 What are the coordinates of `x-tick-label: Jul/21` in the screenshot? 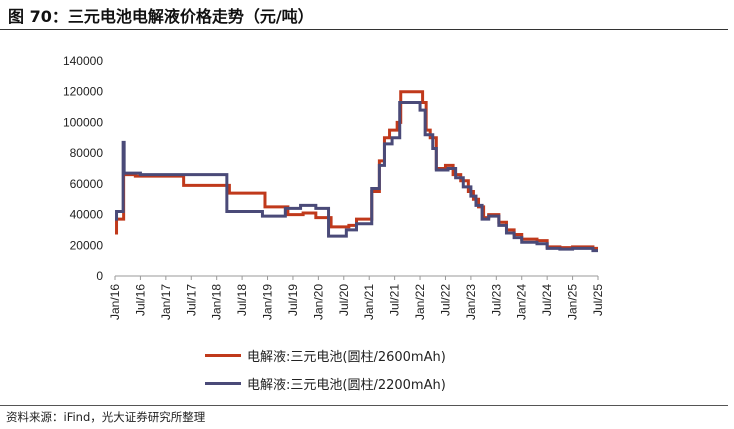 It's located at (395, 300).